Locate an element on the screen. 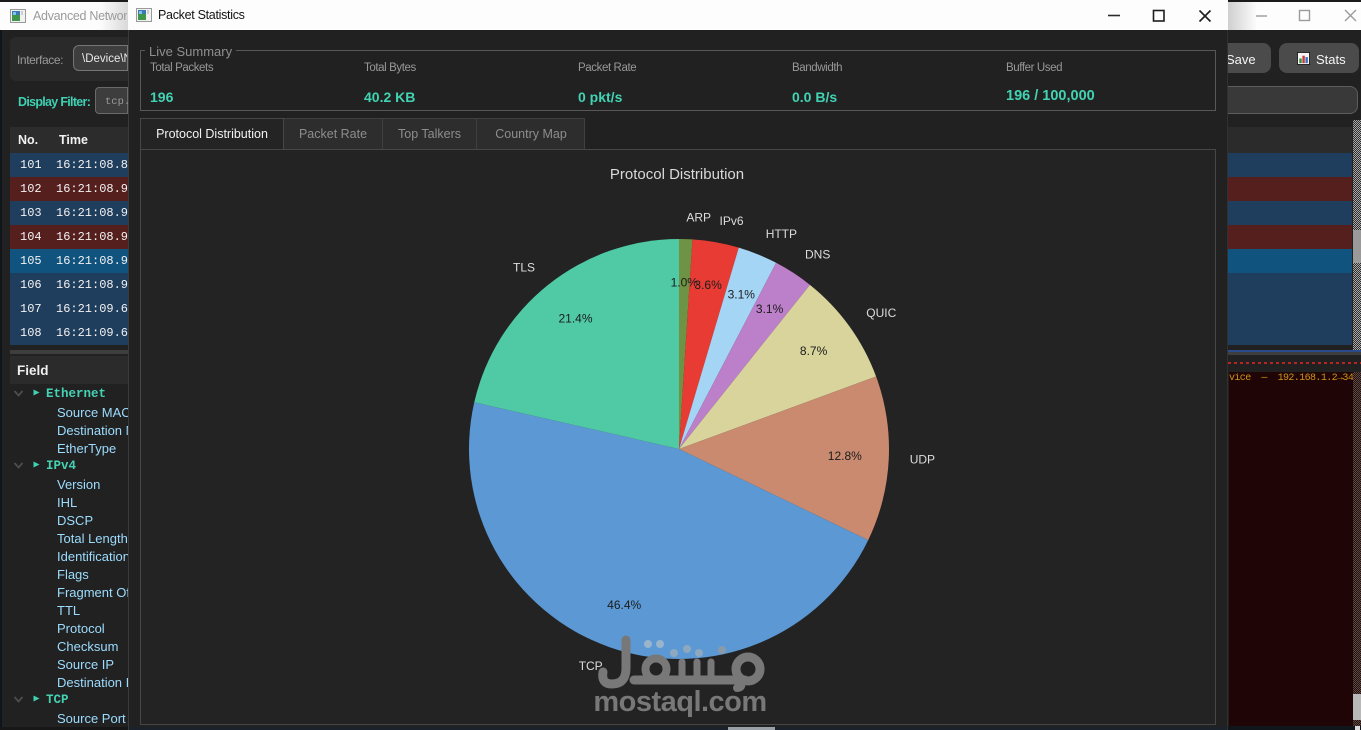 This screenshot has height=730, width=1361. svg-text: UDP is located at coordinates (922, 459).